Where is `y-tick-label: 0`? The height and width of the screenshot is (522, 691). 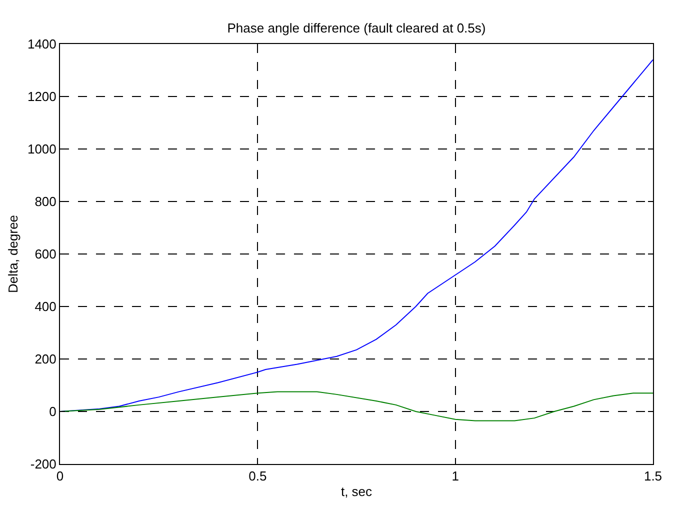 y-tick-label: 0 is located at coordinates (52, 412).